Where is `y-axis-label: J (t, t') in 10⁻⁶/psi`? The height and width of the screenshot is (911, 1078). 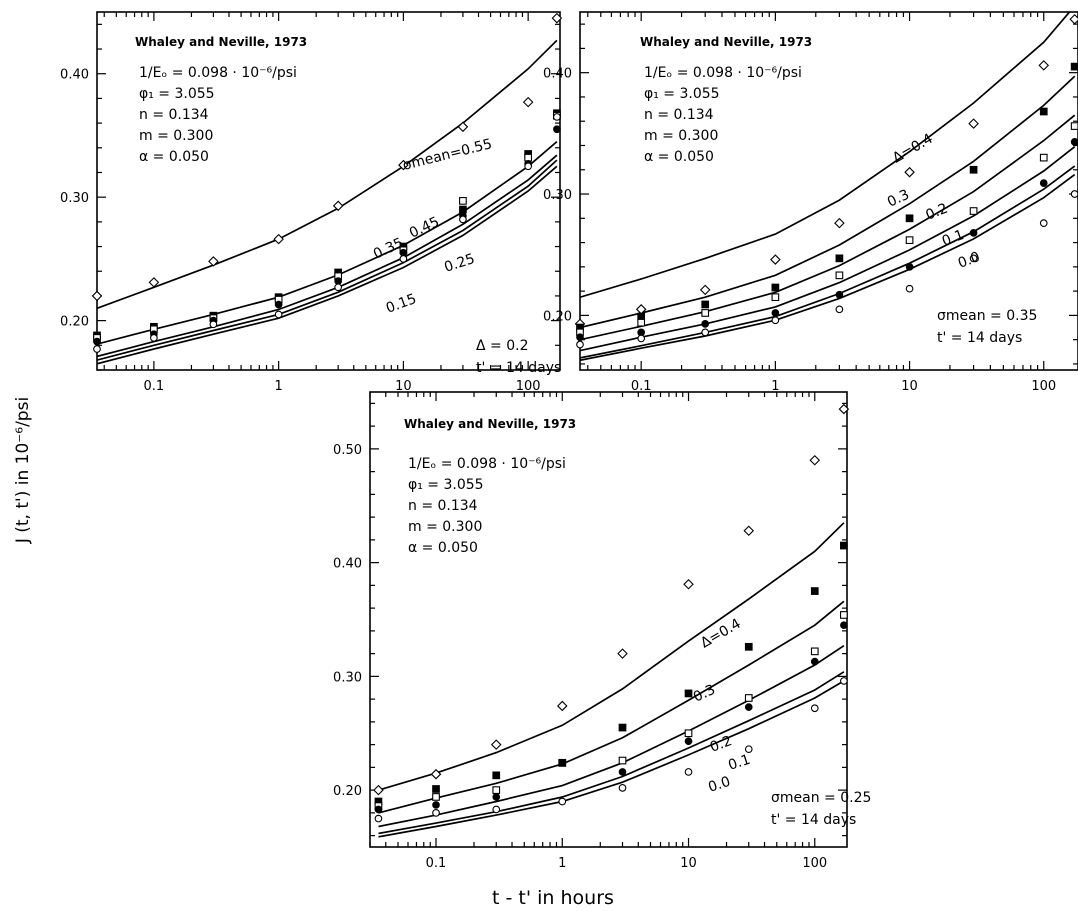
y-axis-label: J (t, t') in 10⁻⁶/psi is located at coordinates (23, 470).